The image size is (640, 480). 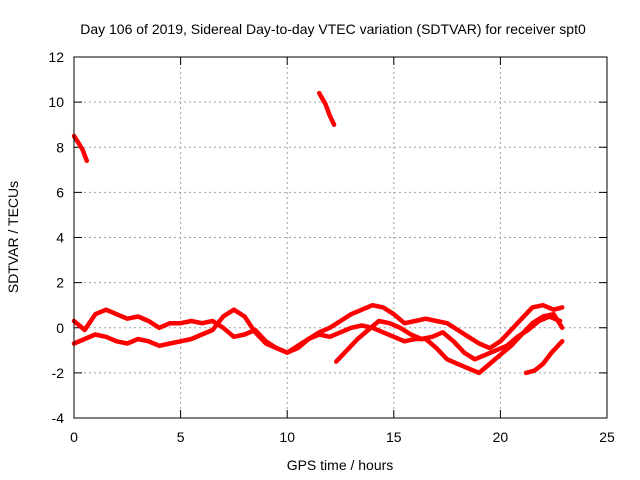 What do you see at coordinates (60, 192) in the screenshot?
I see `y-tick-label: 6` at bounding box center [60, 192].